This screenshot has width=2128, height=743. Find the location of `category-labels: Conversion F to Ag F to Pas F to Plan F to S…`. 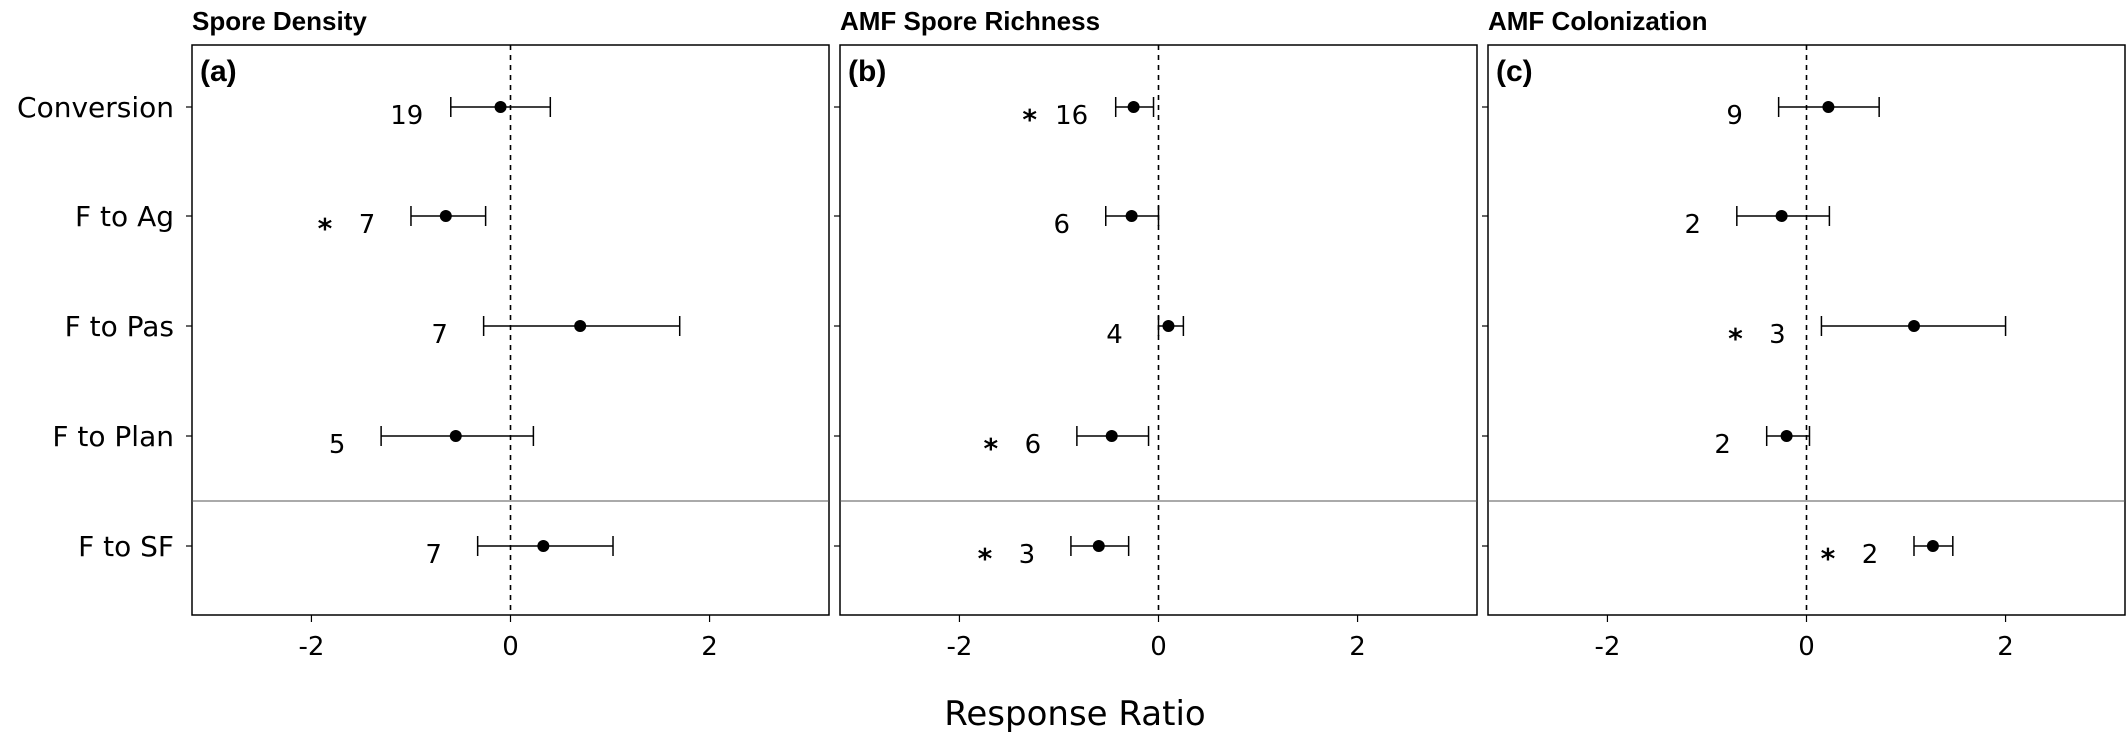

category-labels: Conversion F to Ag F to Pas F to Plan F to S… is located at coordinates (95, 327).